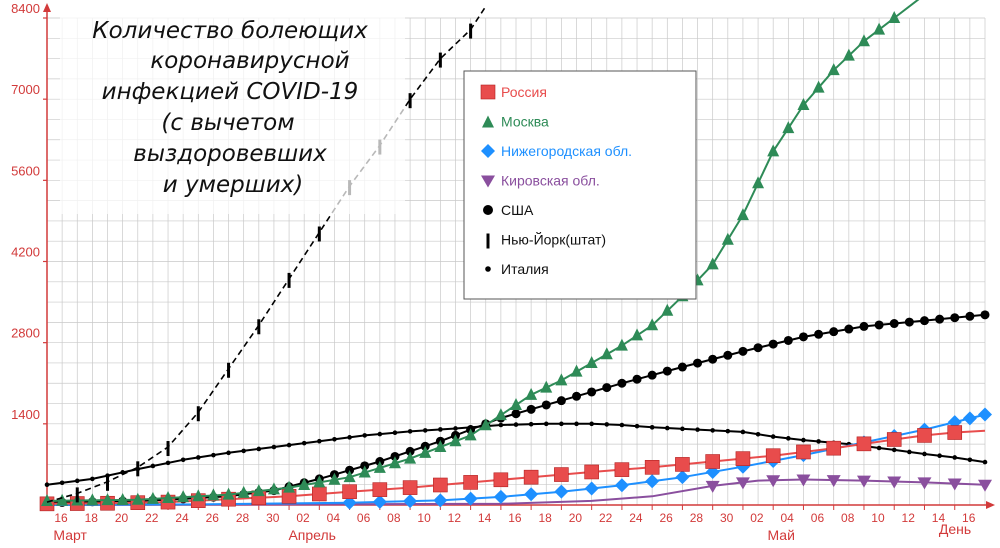  Describe the element at coordinates (488, 269) in the screenshot. I see `legend-marker` at that location.